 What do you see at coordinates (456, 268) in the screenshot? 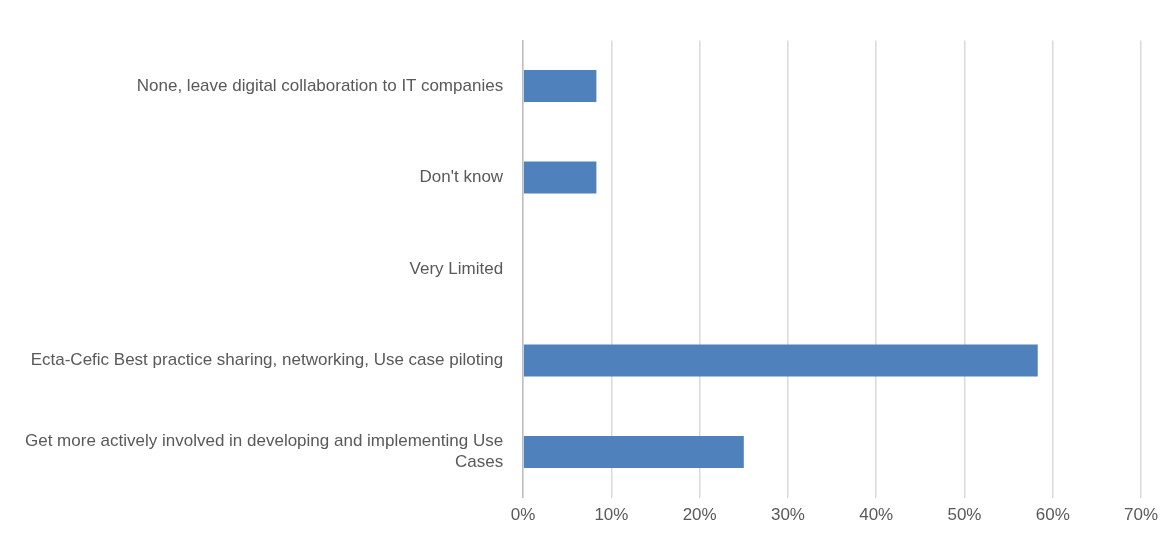
I see `y-tick-label: Very Limited` at bounding box center [456, 268].